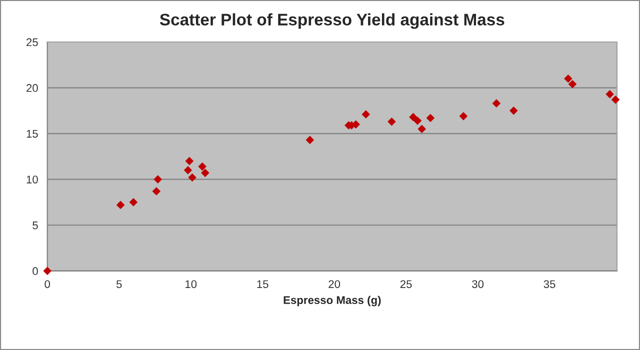  I want to click on x-tick-label: 20, so click(334, 284).